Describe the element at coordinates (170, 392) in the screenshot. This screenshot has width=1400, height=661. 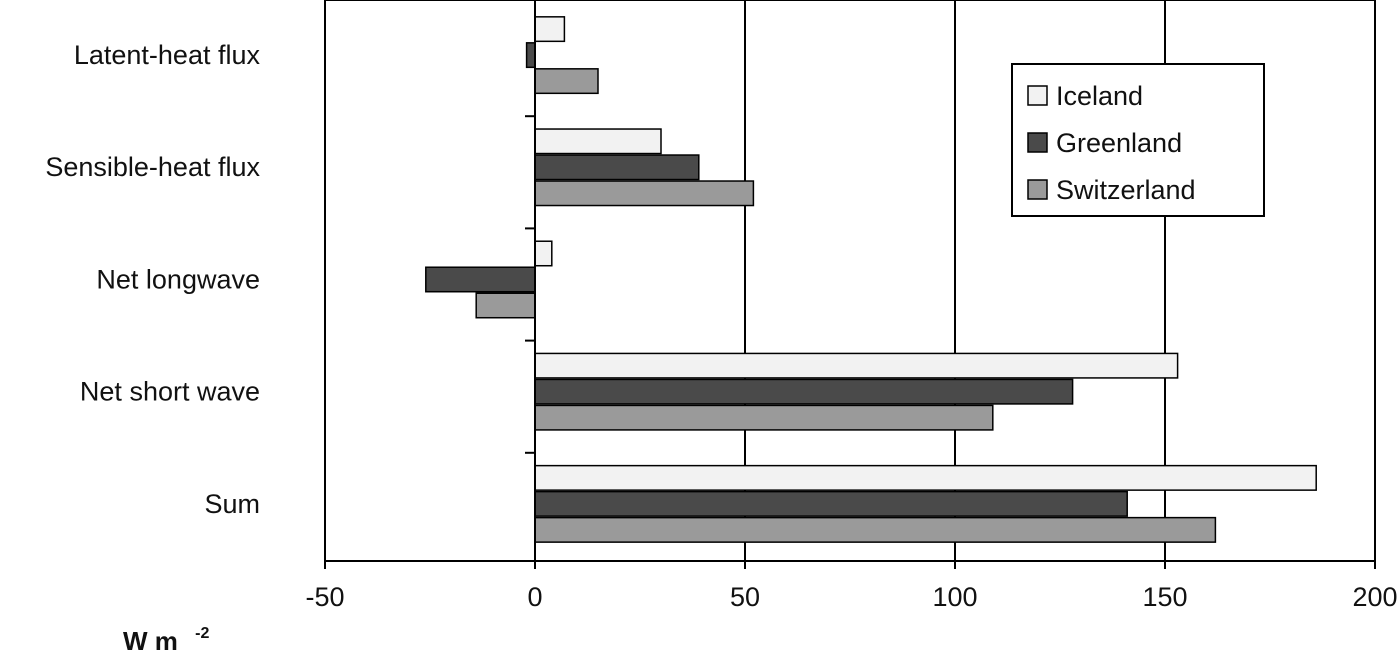
I see `category-label: Net short wave` at that location.